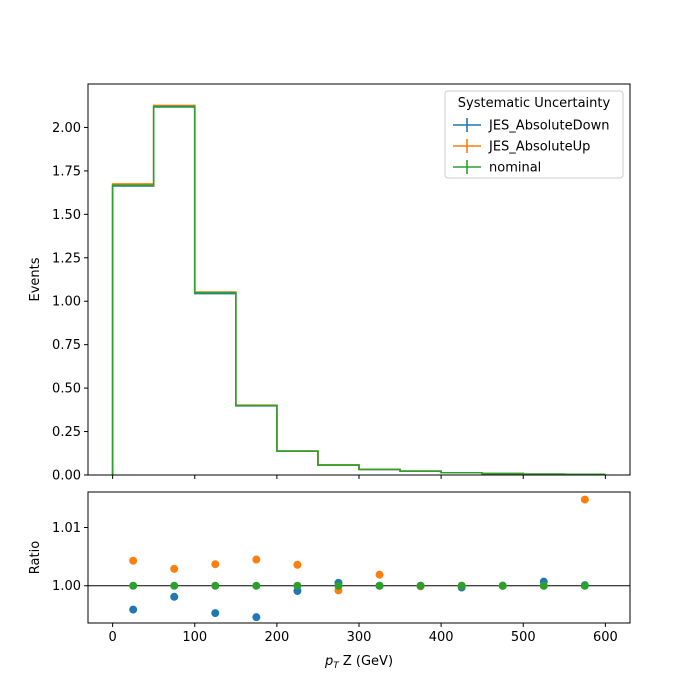  I want to click on ratio-y-axis-label: Ratio, so click(35, 557).